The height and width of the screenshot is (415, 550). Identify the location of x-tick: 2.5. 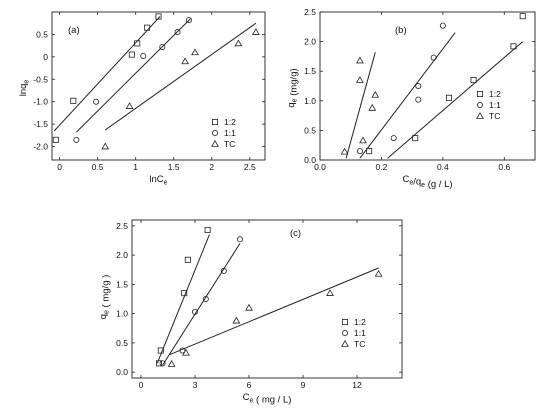
(250, 92).